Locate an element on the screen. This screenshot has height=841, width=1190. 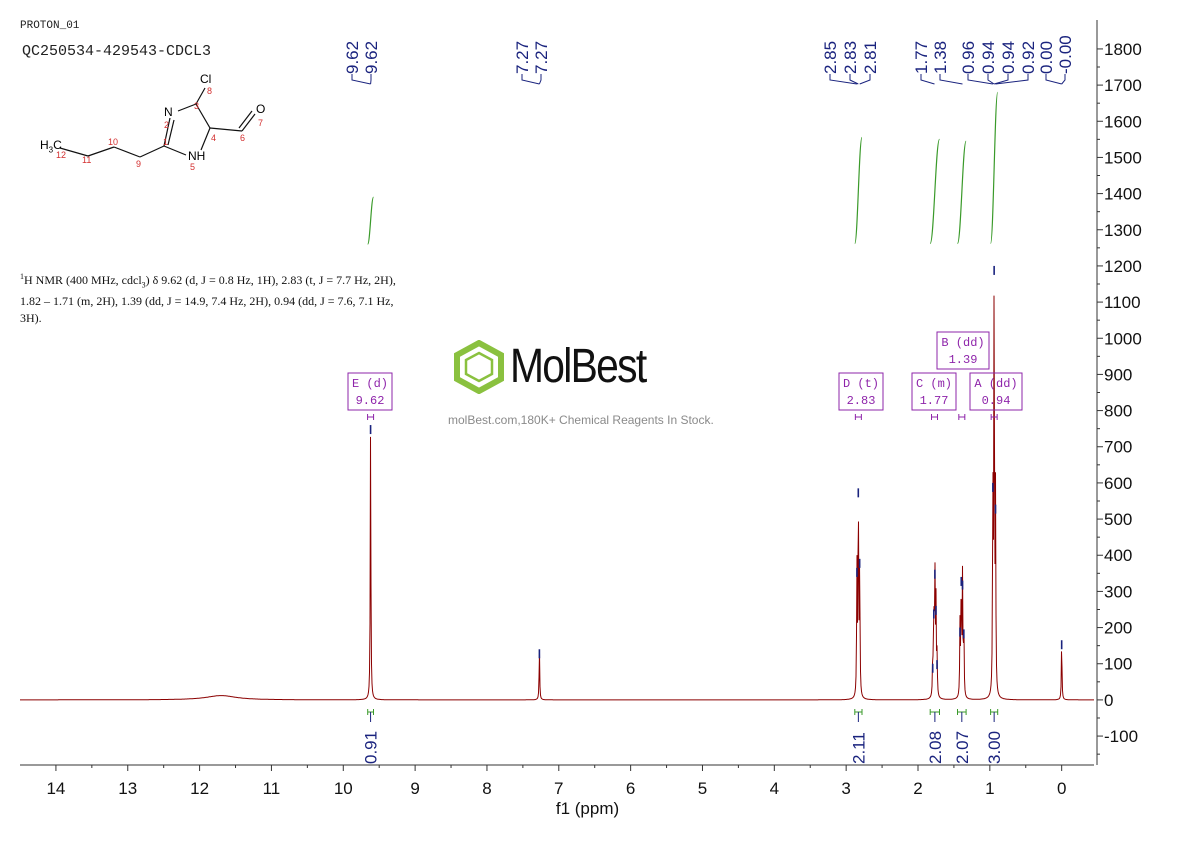
peak-label: 2.85 is located at coordinates (830, 57).